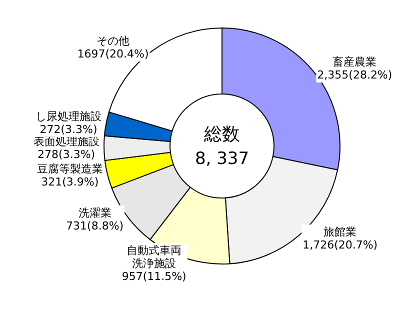 This screenshot has height=311, width=407. What do you see at coordinates (340, 232) in the screenshot?
I see `slice-label: 旅館業` at bounding box center [340, 232].